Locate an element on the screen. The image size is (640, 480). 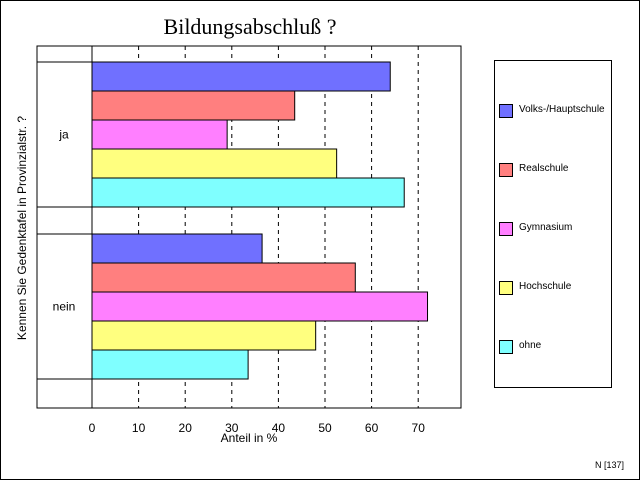
category-label: nein is located at coordinates (64, 307).